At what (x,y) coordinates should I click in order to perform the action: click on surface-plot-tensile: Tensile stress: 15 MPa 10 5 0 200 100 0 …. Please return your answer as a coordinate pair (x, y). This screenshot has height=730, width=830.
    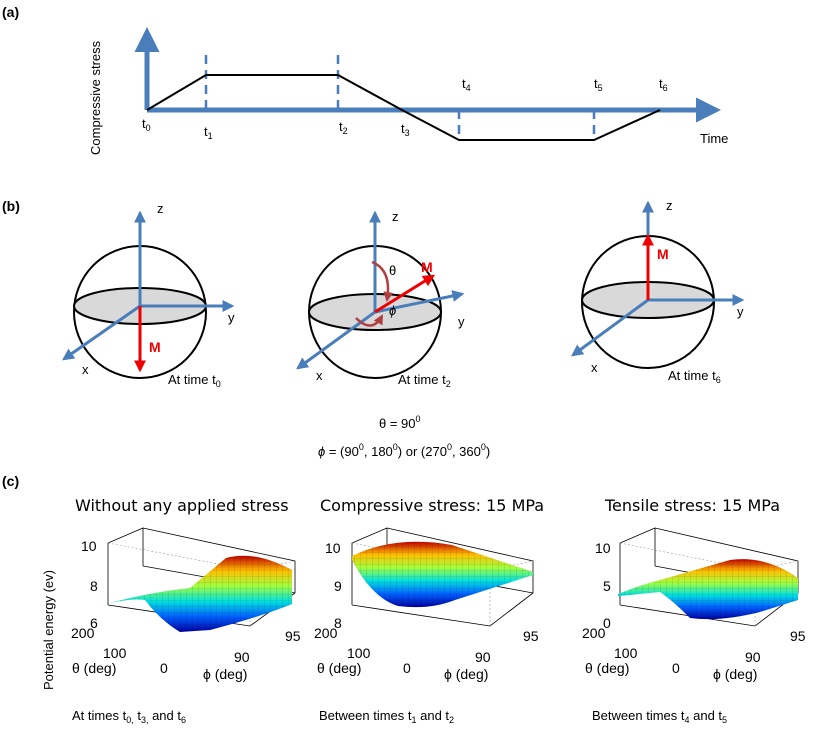
    Looking at the image, I should click on (694, 610).